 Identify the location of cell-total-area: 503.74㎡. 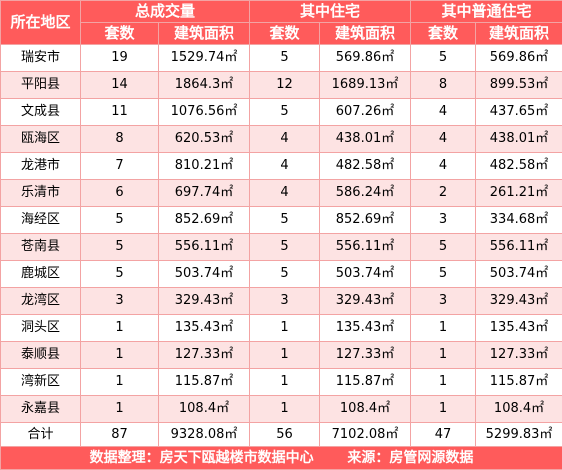
(204, 274).